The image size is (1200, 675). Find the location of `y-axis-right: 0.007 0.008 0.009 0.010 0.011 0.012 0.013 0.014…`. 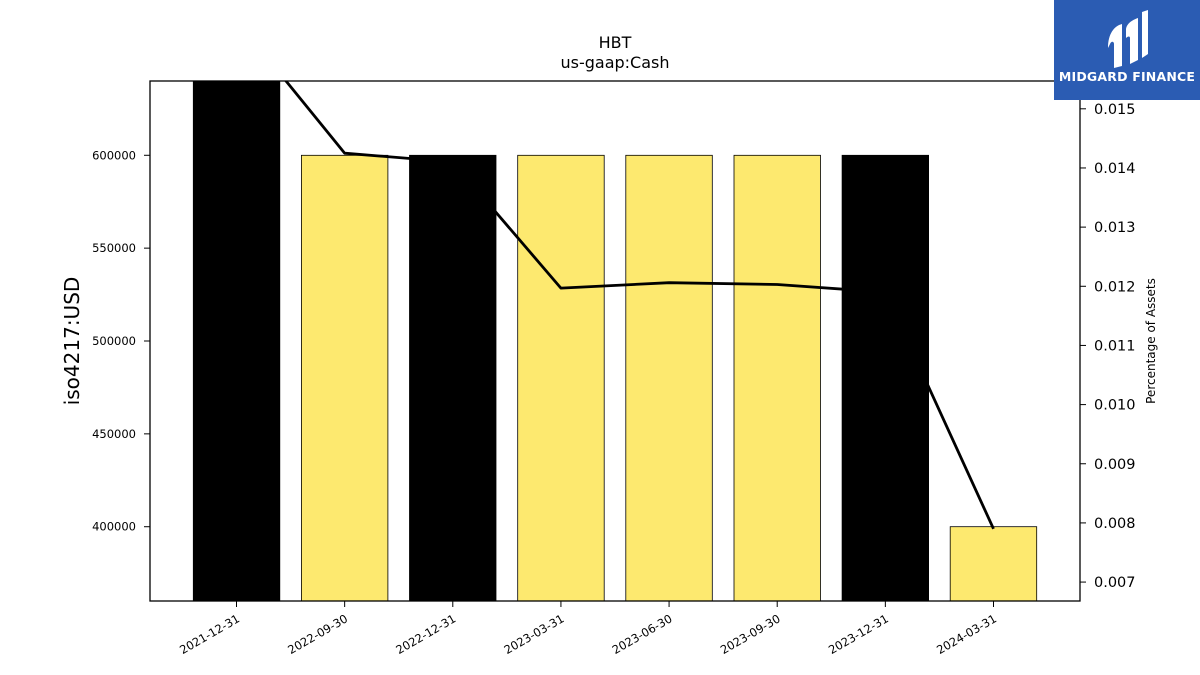

y-axis-right: 0.007 0.008 0.009 0.010 0.011 0.012 0.013 0.014… is located at coordinates (1108, 346).